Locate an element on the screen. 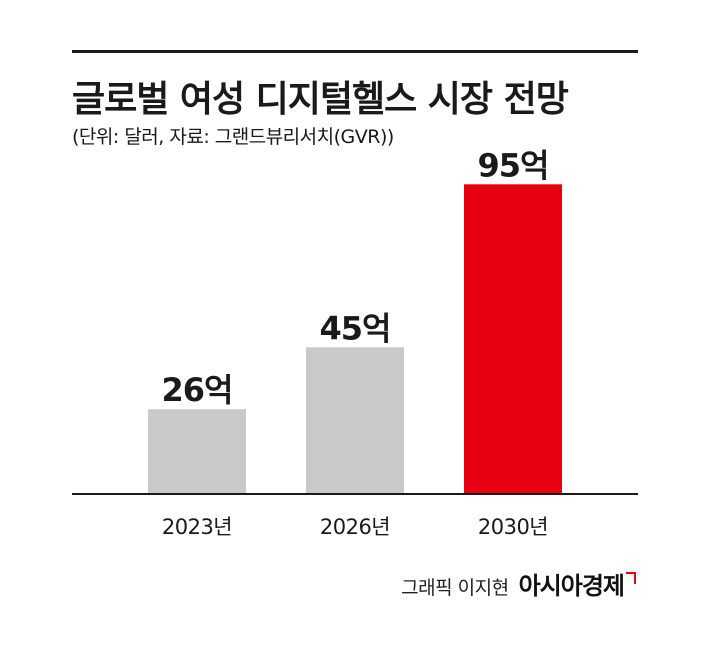 This screenshot has width=710, height=650. category-label-0: 2023년 is located at coordinates (197, 527).